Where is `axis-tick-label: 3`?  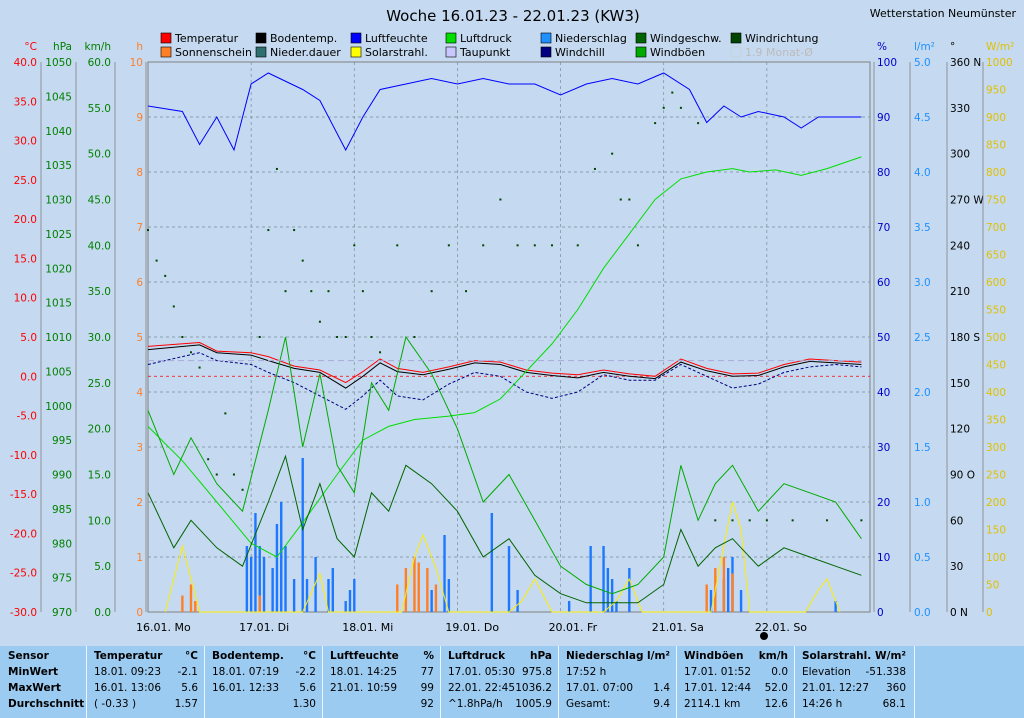 axis-tick-label: 3 is located at coordinates (139, 448).